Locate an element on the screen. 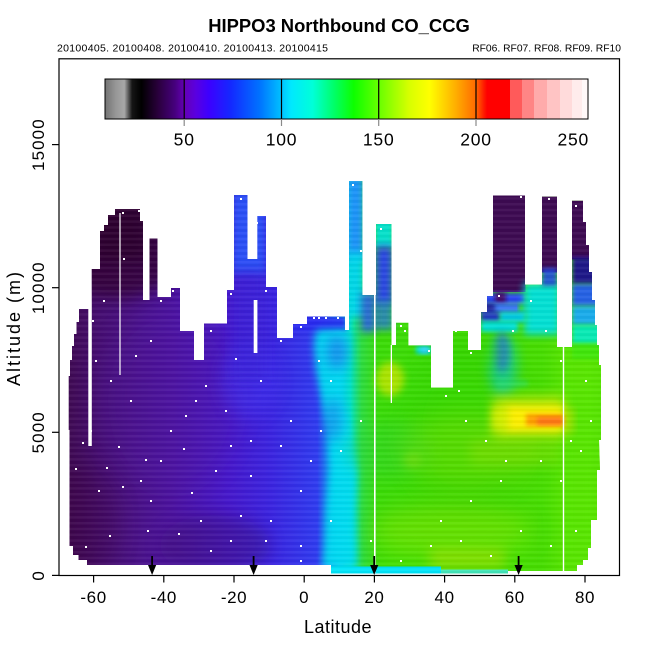 This screenshot has height=650, width=650. svg-text: 60 is located at coordinates (515, 597).